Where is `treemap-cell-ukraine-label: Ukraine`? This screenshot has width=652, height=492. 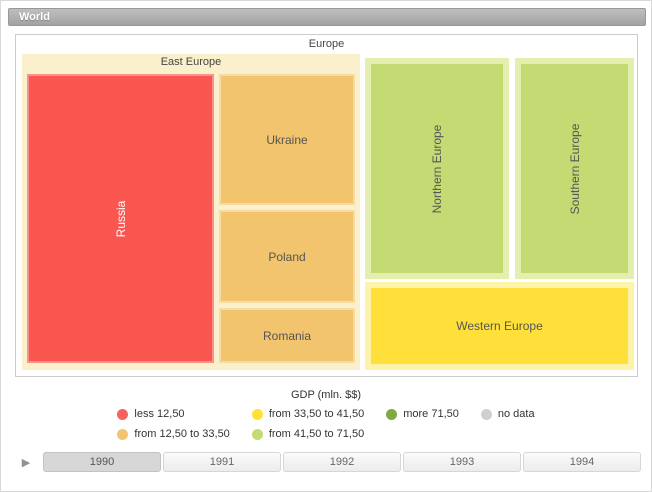
treemap-cell-ukraine-label: Ukraine is located at coordinates (287, 139).